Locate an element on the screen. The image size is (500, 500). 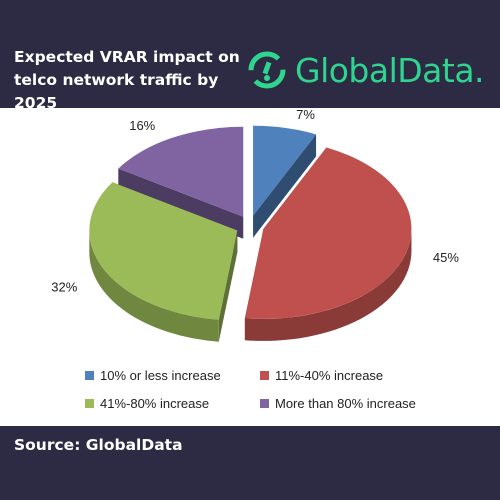
slice-data-label: 45% is located at coordinates (446, 257).